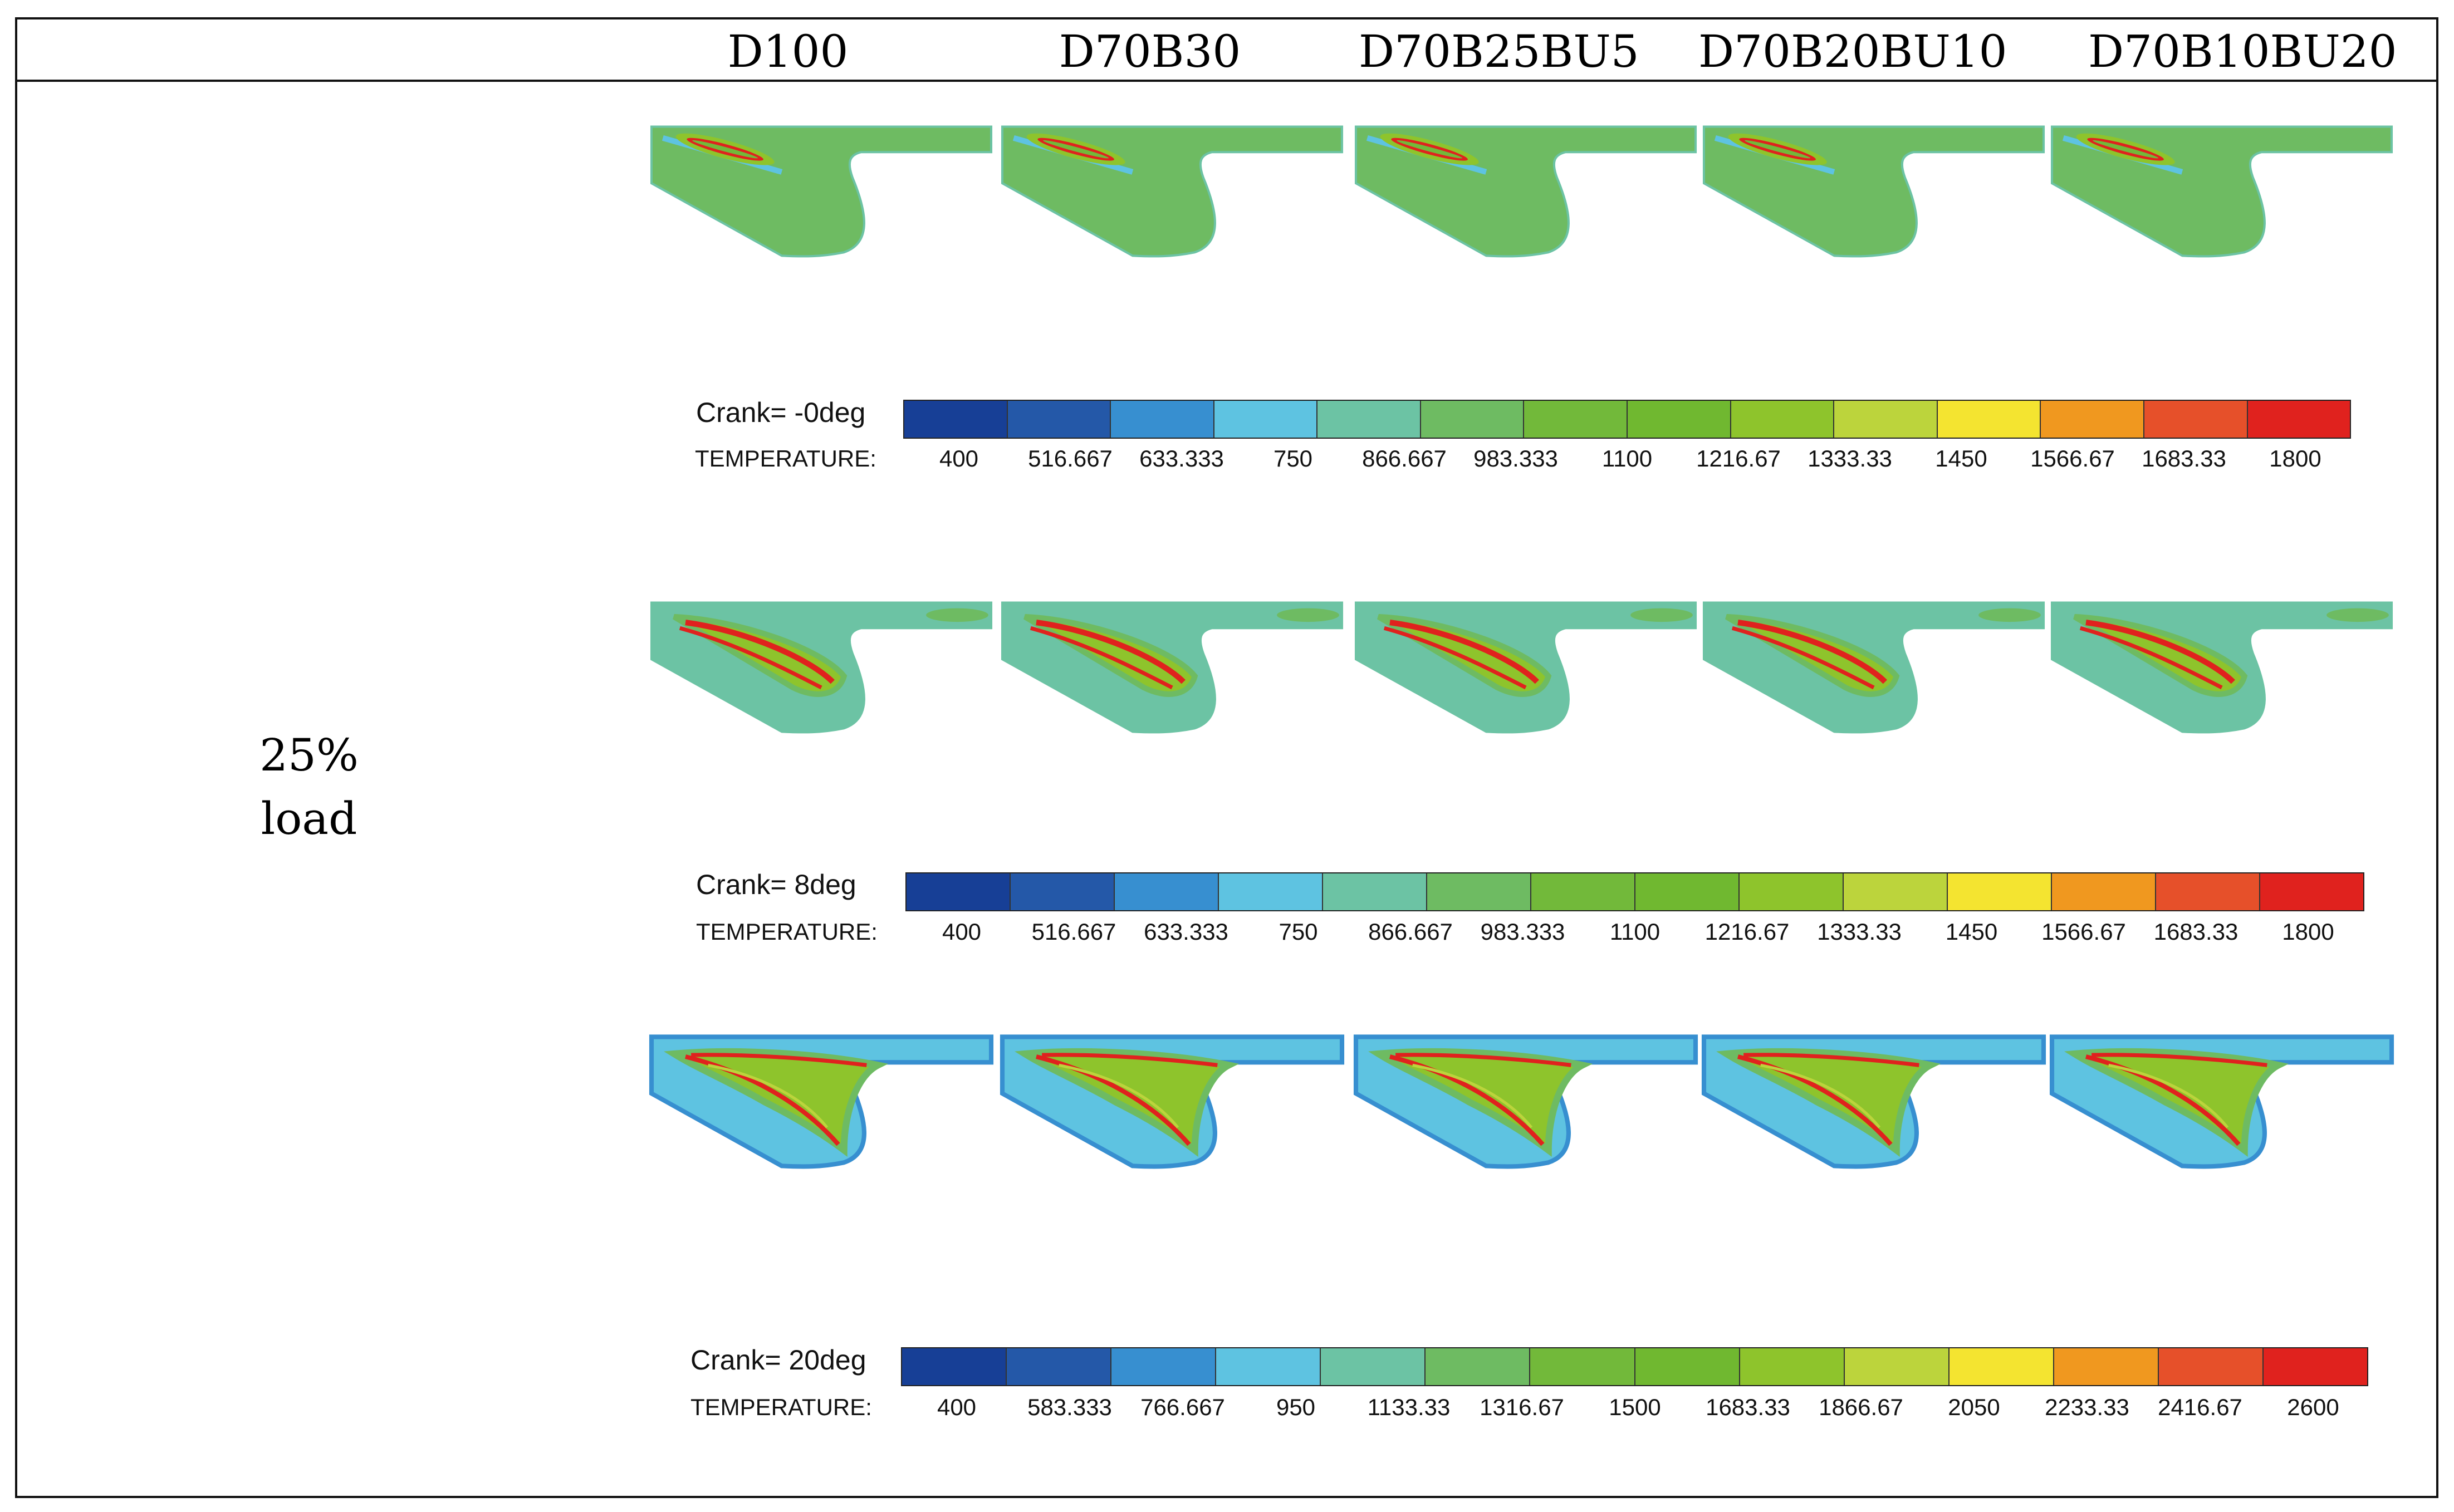  I want to click on column-header-d70b30: D70B30, so click(1150, 51).